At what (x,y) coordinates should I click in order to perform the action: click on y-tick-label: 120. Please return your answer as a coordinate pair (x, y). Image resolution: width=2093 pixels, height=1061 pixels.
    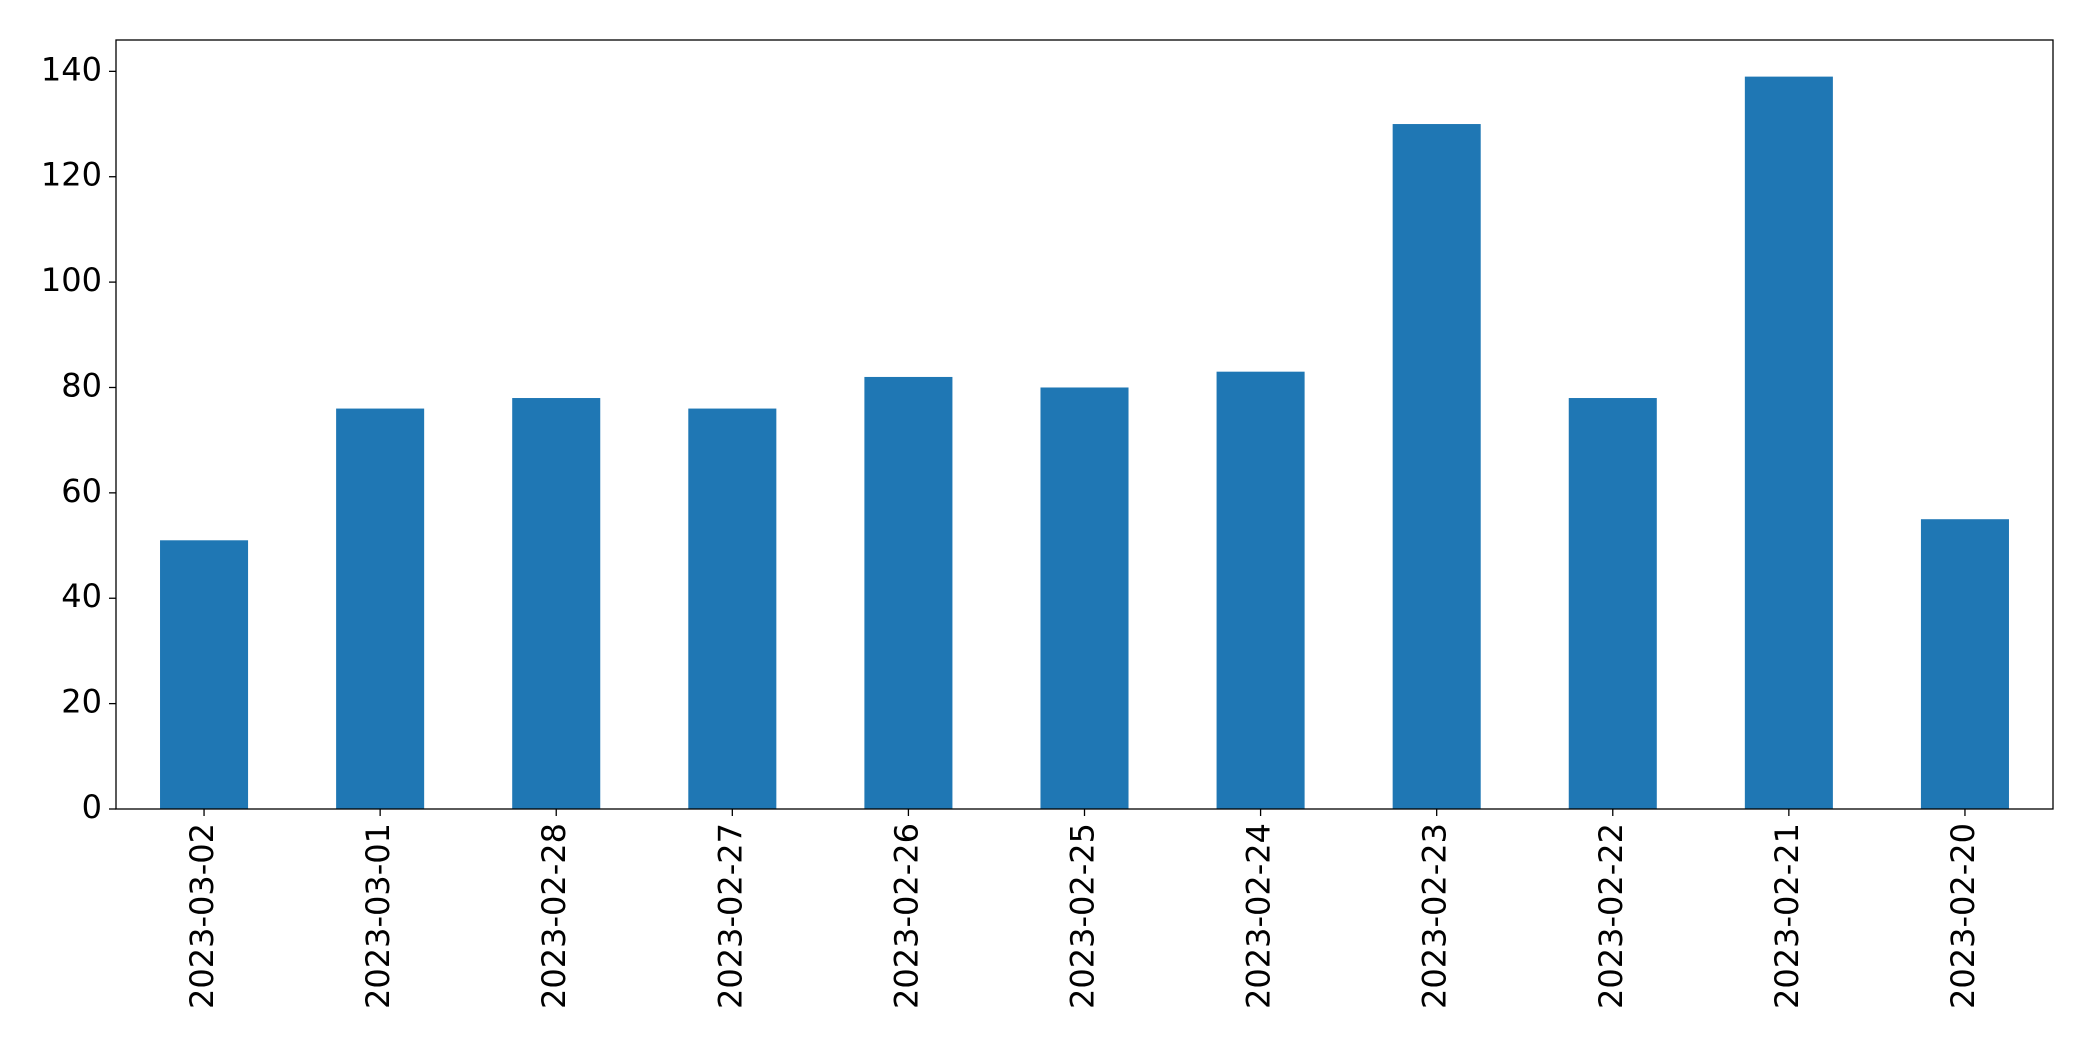
    Looking at the image, I should click on (71, 175).